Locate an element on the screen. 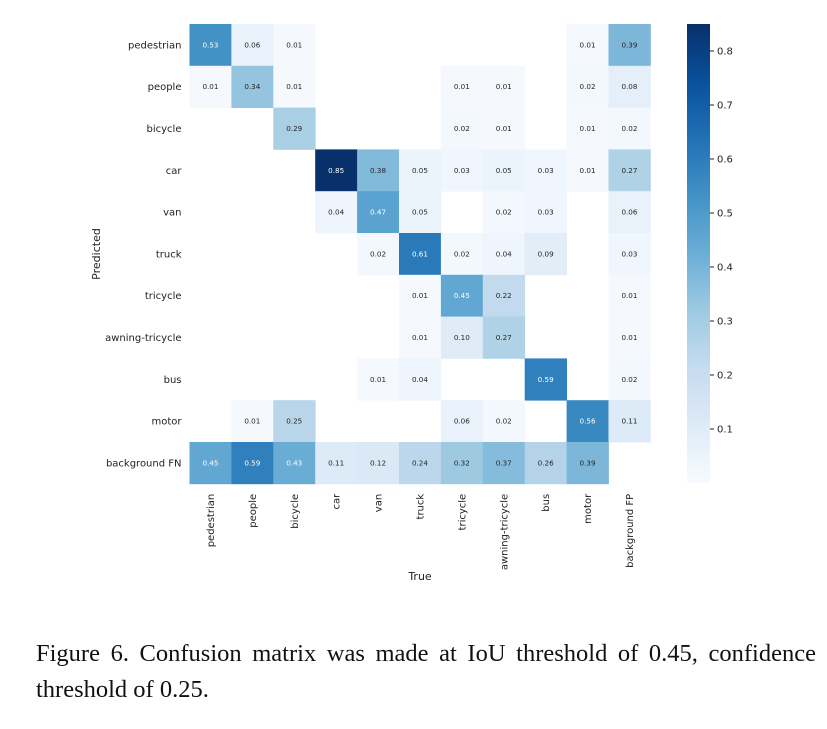 The width and height of the screenshot is (827, 729). cell-value-label: 0.45 is located at coordinates (210, 462).